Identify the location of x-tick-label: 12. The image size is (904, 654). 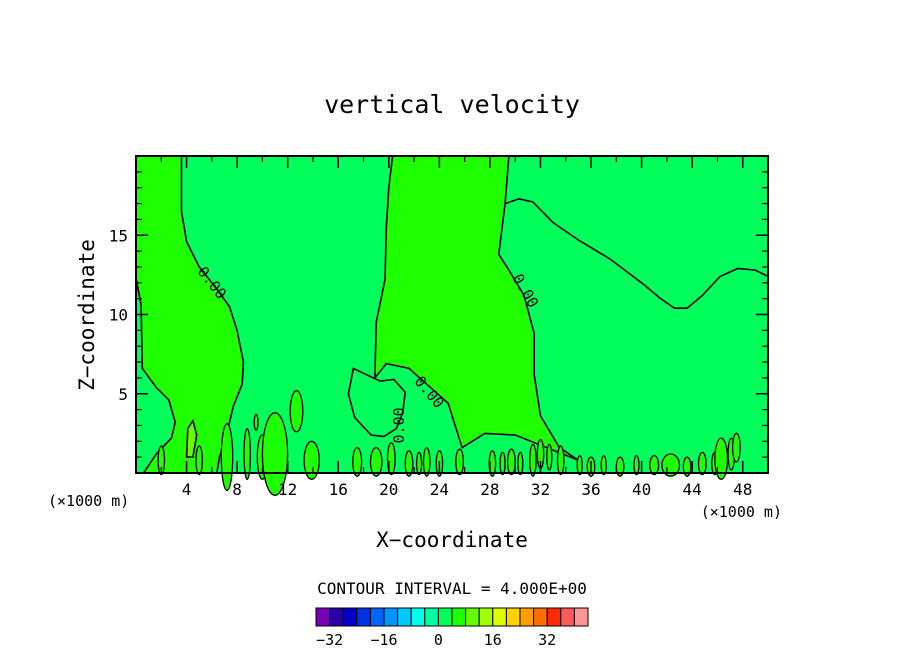
(287, 489).